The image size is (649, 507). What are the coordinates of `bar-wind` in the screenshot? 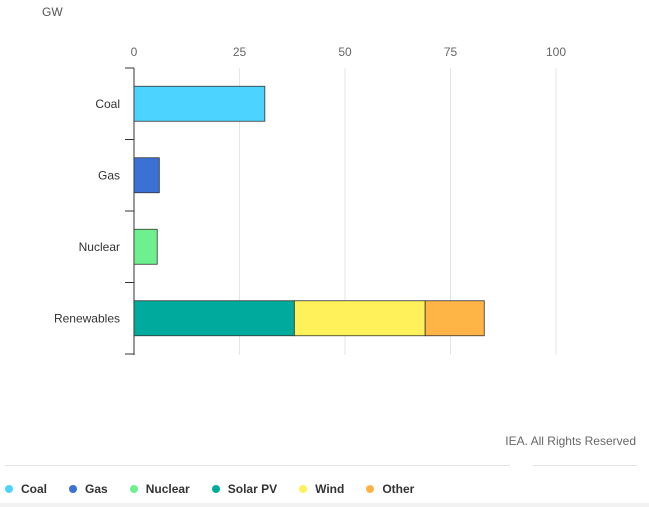 It's located at (359, 318).